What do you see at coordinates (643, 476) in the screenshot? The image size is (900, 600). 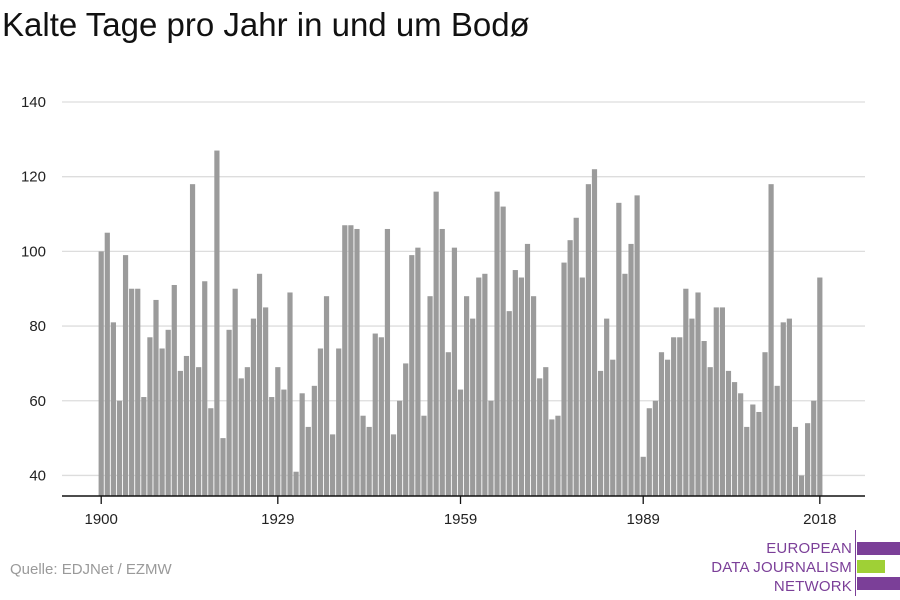 I see `bar-1989` at bounding box center [643, 476].